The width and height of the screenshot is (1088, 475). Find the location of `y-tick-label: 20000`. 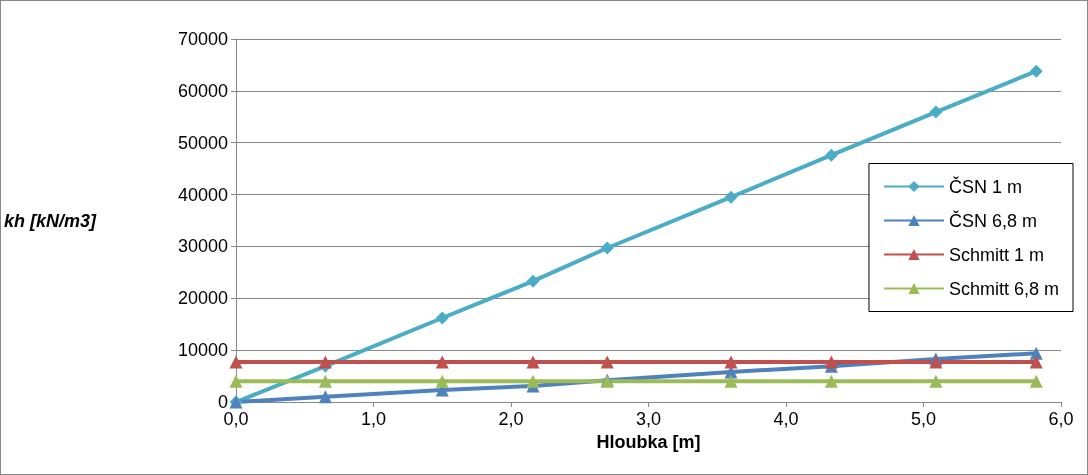

y-tick-label: 20000 is located at coordinates (203, 298).